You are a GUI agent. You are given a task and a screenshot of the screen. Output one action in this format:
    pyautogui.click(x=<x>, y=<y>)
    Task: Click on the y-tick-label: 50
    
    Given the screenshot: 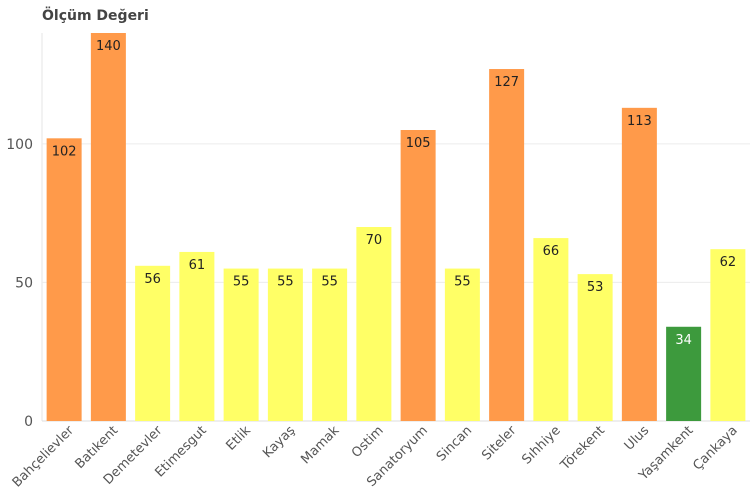 What is the action you would take?
    pyautogui.click(x=24, y=283)
    